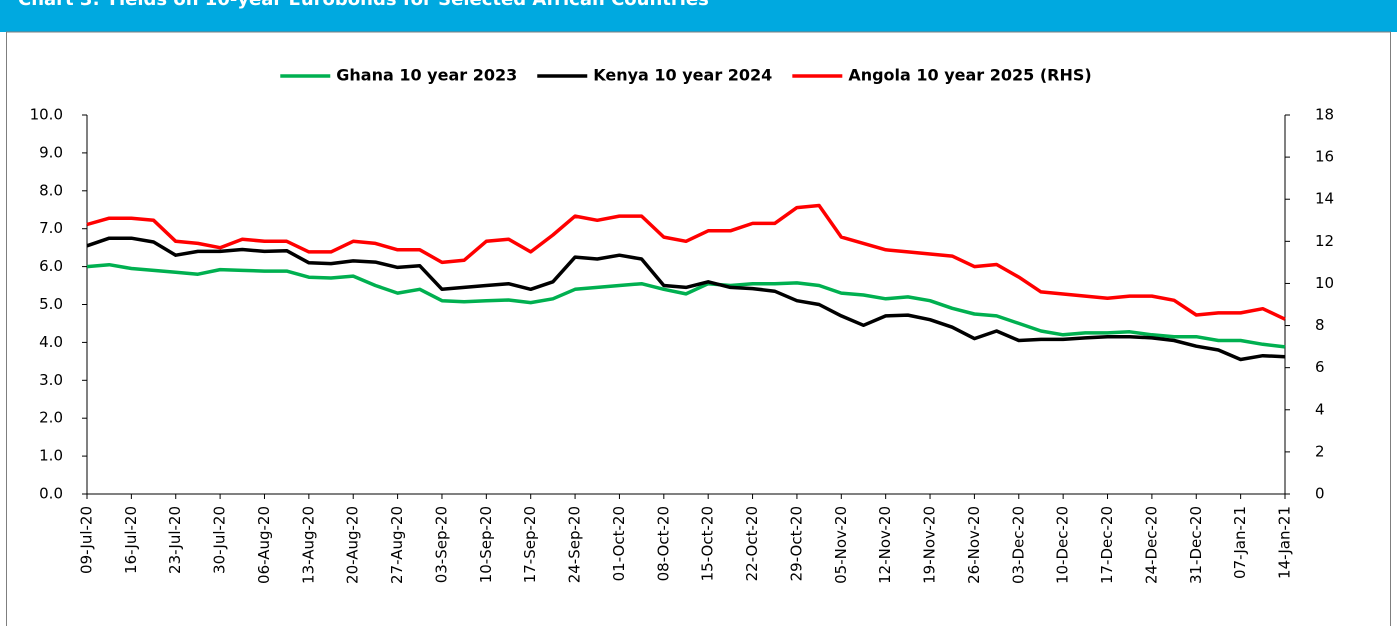 Image resolution: width=1397 pixels, height=630 pixels. Describe the element at coordinates (486, 544) in the screenshot. I see `x-tick-label: 10-Sep-20` at that location.